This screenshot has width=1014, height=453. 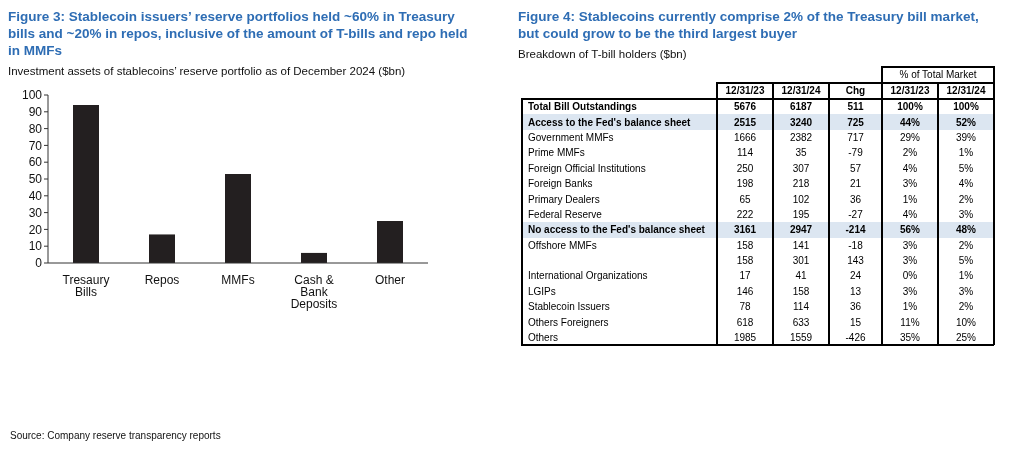 I want to click on data-label: 301, so click(x=801, y=261).